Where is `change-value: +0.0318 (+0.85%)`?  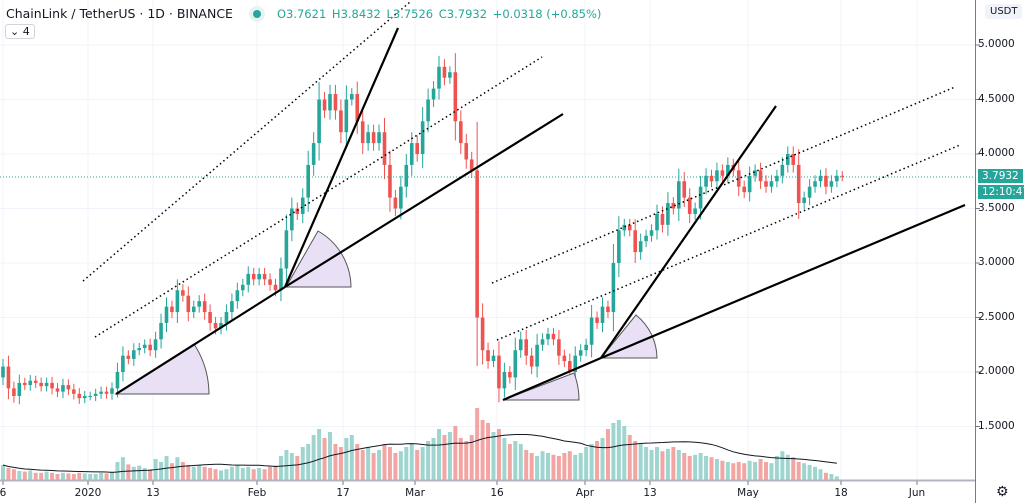 change-value: +0.0318 (+0.85%) is located at coordinates (547, 13).